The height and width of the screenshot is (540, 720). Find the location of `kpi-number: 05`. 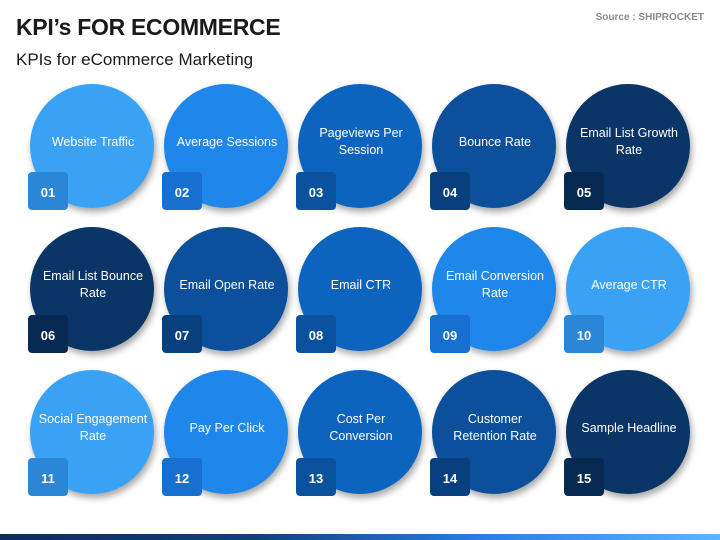

kpi-number: 05 is located at coordinates (584, 192).